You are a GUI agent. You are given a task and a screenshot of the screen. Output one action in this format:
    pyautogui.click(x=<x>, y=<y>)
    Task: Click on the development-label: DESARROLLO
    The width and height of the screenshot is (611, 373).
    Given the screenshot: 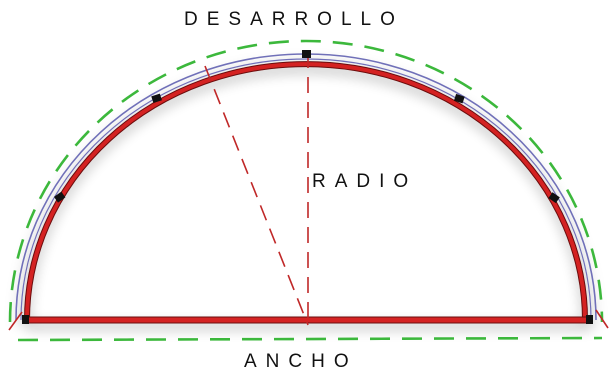 What is the action you would take?
    pyautogui.click(x=294, y=19)
    